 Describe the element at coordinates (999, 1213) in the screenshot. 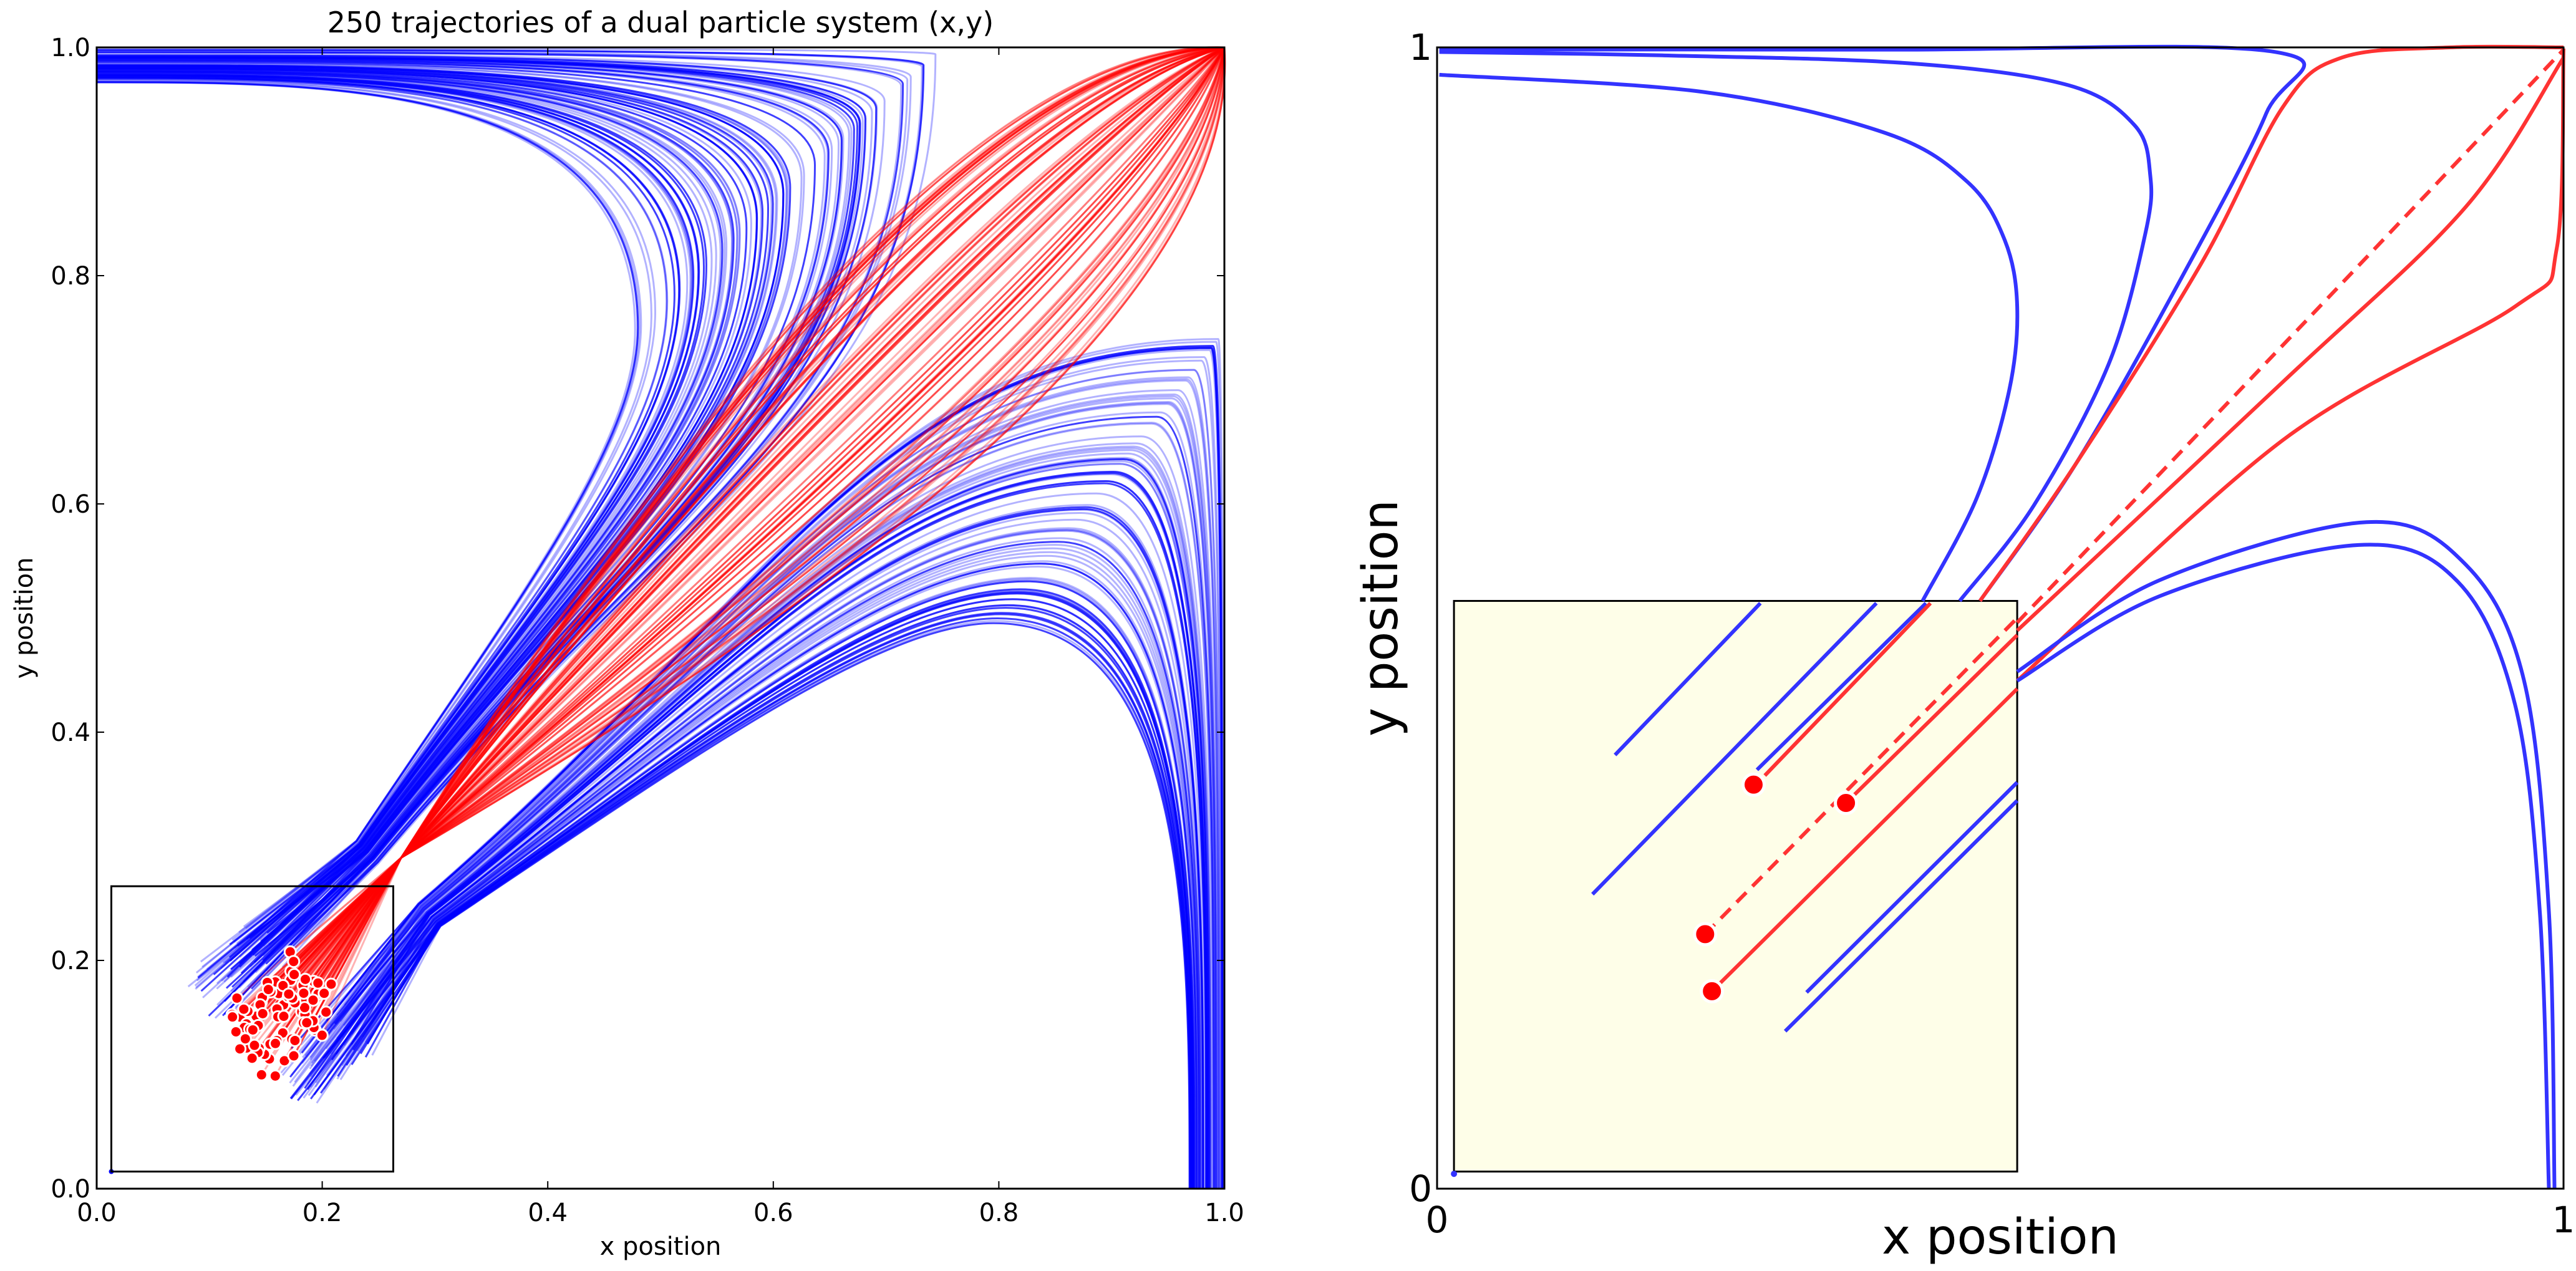

I see `x-tick-label: 0.8` at that location.